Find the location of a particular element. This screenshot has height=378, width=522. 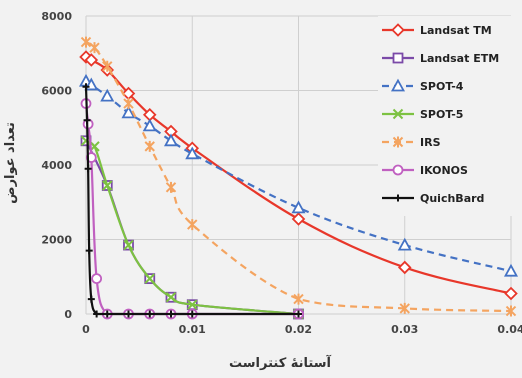

x-tick-label: 0 is located at coordinates (86, 329).